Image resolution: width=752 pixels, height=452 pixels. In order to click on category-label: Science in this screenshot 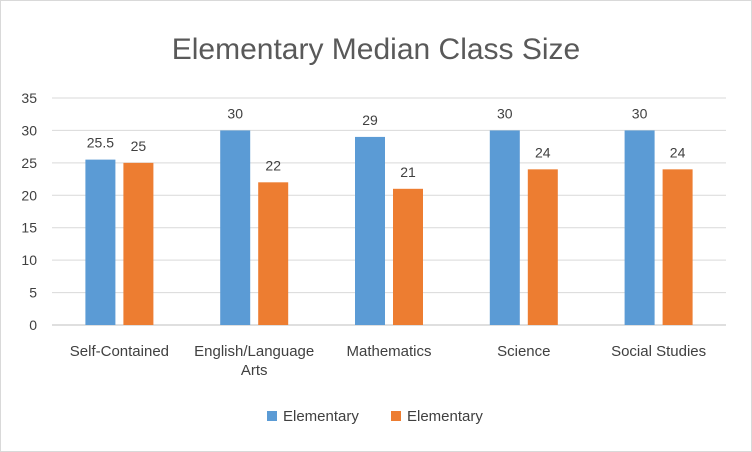, I will do `click(523, 351)`.